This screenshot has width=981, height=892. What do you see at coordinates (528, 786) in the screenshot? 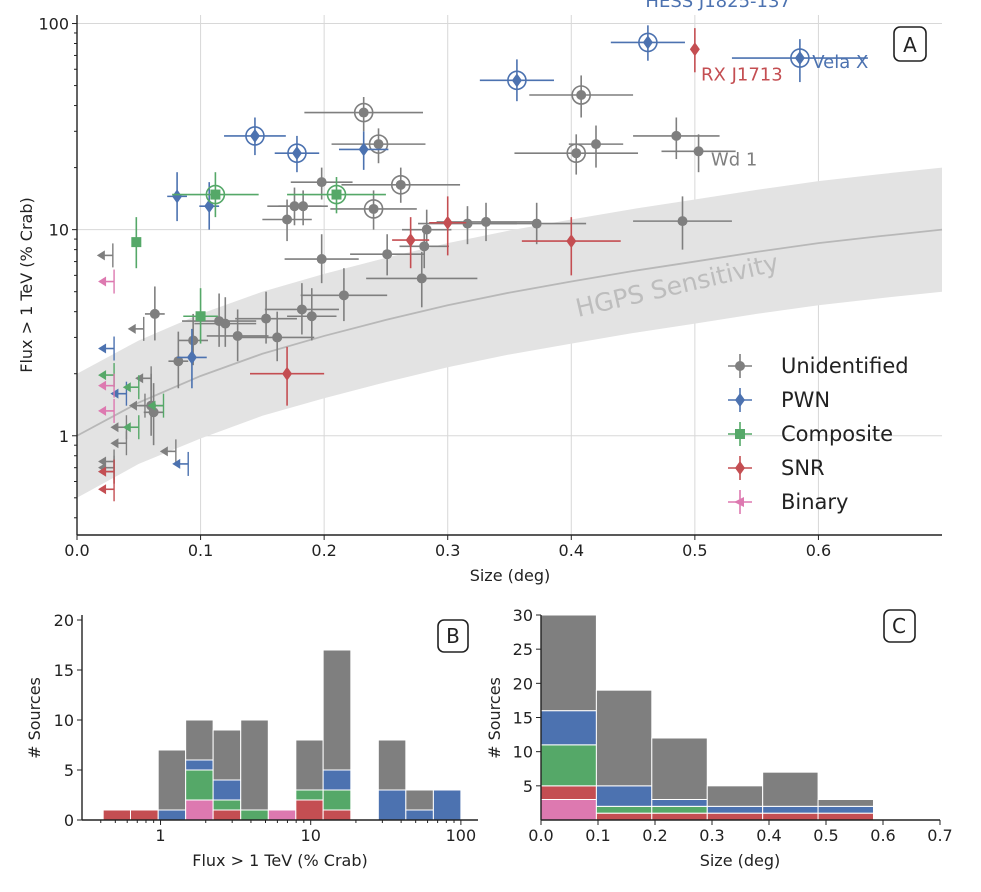
I see `ytick-label: 5` at bounding box center [528, 786].